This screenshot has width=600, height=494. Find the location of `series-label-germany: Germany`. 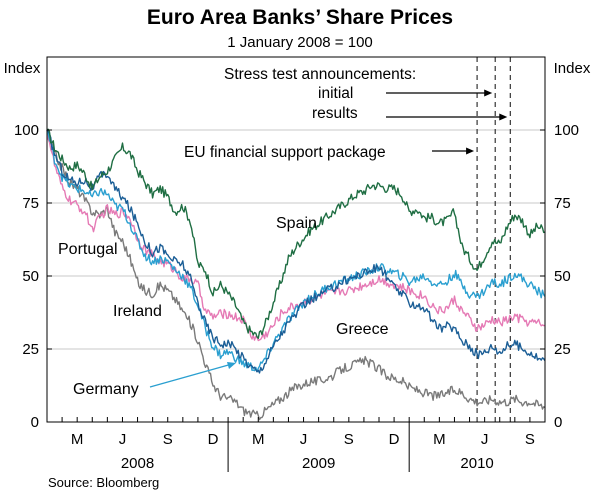

series-label-germany: Germany is located at coordinates (106, 389).